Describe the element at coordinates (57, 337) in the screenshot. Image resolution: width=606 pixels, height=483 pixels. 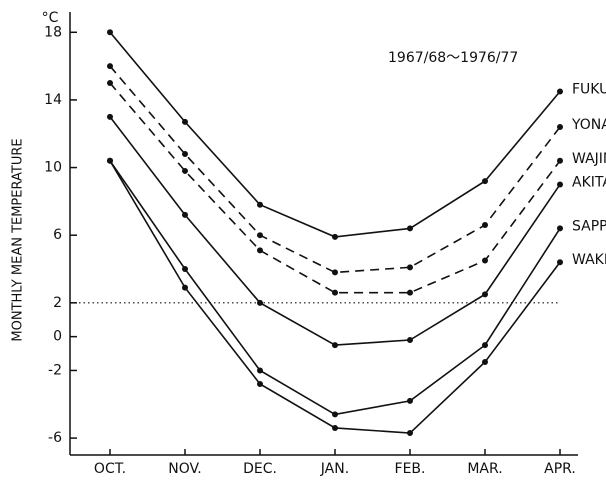
I see `y-tick-label: 0` at that location.